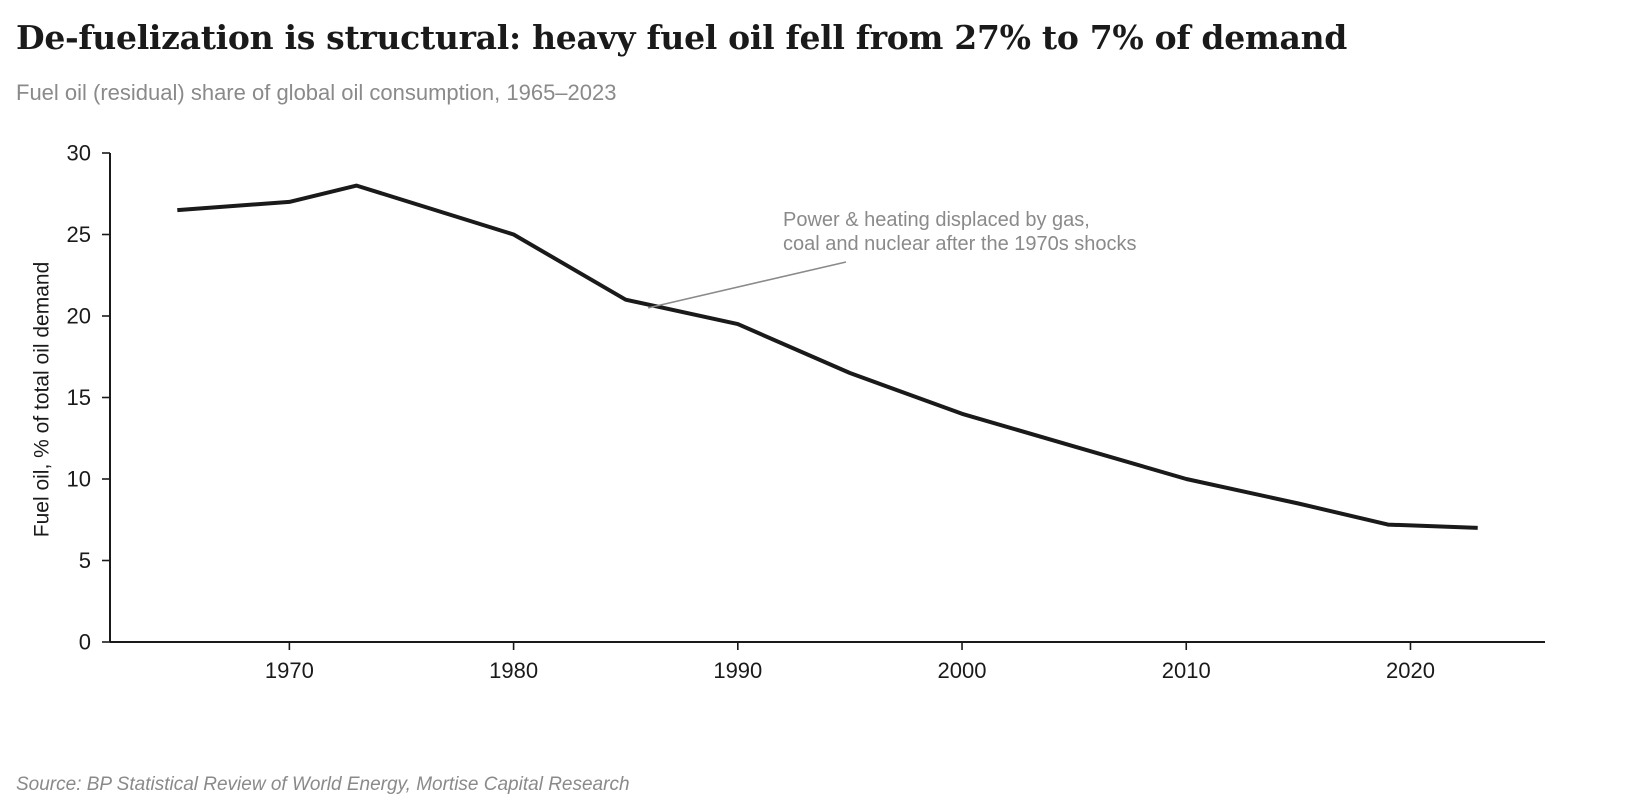  I want to click on x-tick-label: 1990, so click(737, 670).